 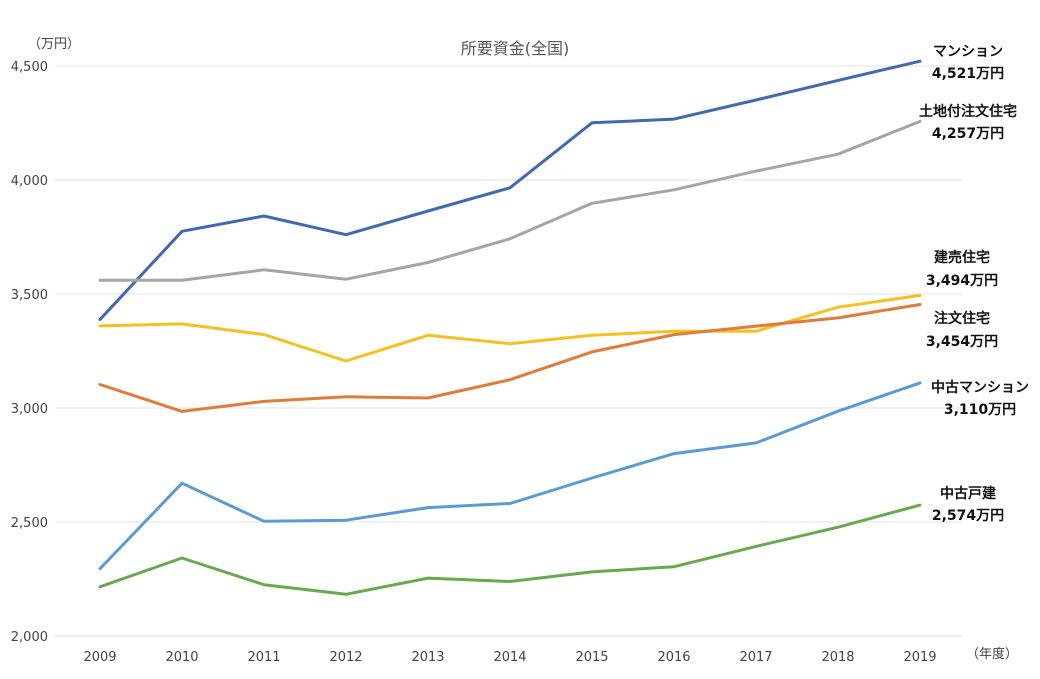 I want to click on y-tick-label: 2,500, so click(x=29, y=523).